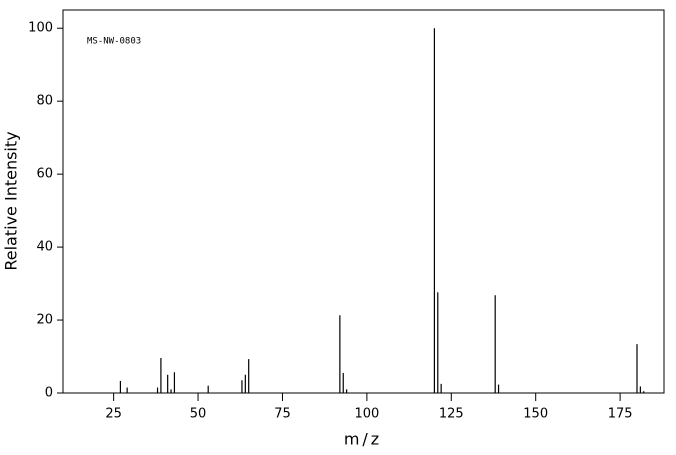  Describe the element at coordinates (44, 247) in the screenshot. I see `y-tick-label: 40` at that location.